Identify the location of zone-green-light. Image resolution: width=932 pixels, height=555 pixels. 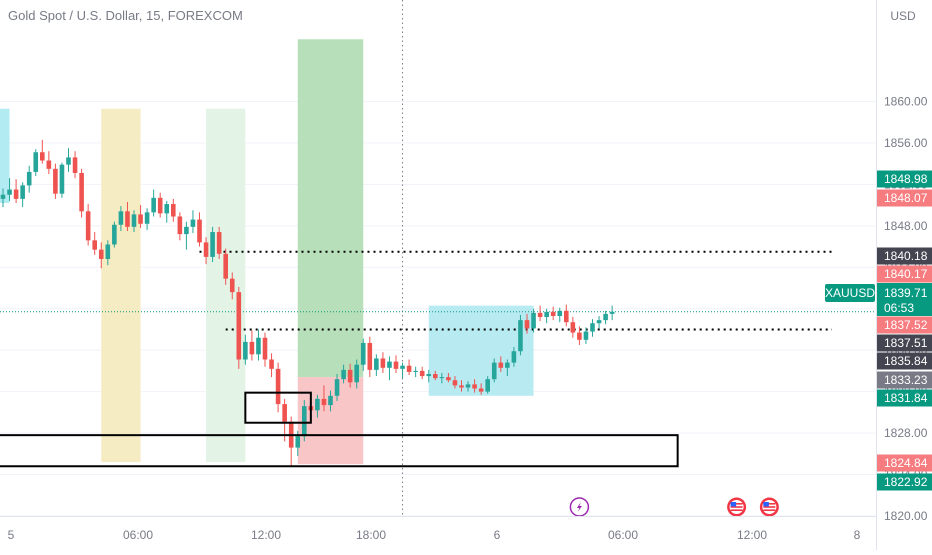
(226, 285).